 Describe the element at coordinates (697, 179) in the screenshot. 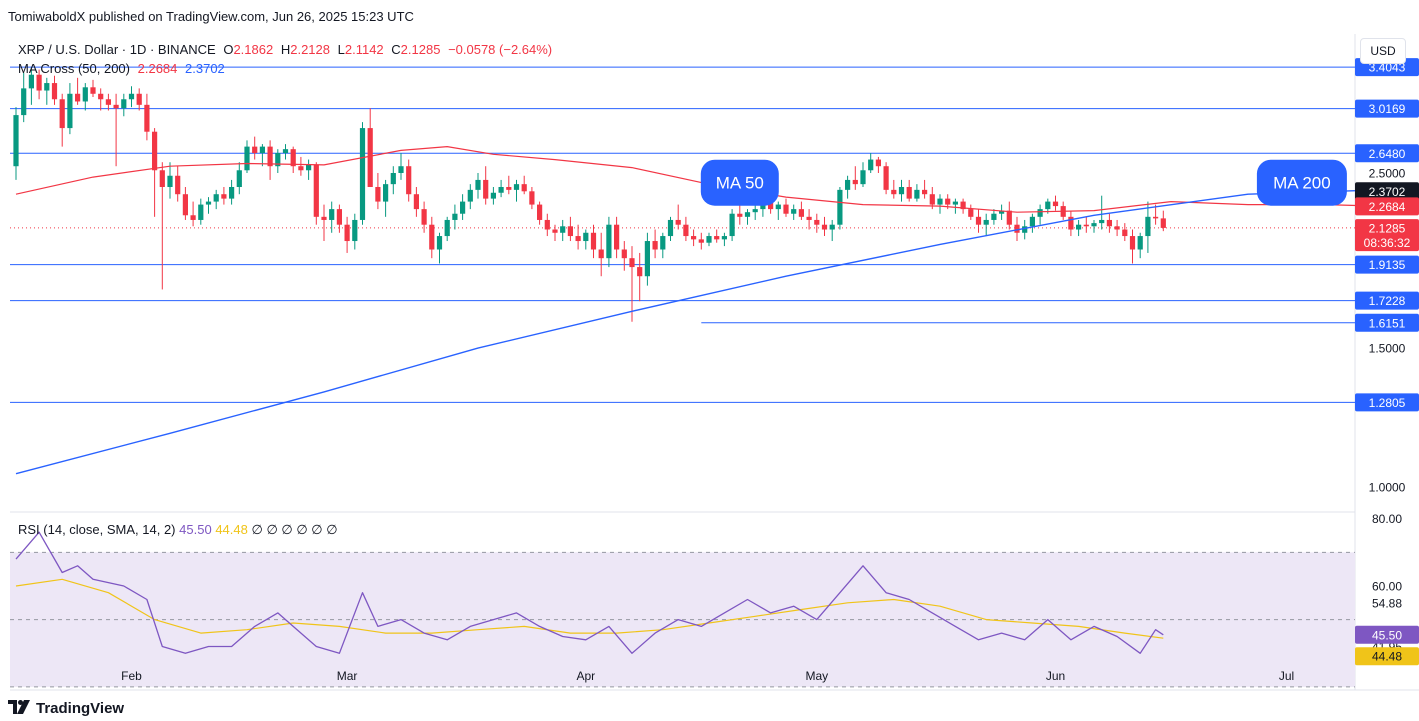

I see `ma50-line` at that location.